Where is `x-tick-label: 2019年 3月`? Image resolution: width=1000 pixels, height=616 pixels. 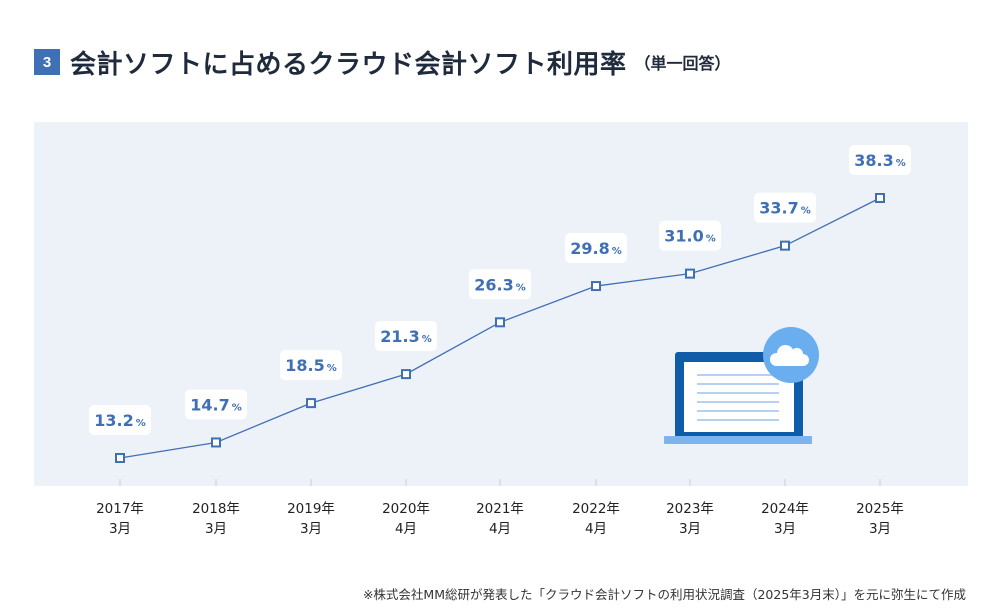 x-tick-label: 2019年 3月 is located at coordinates (311, 519).